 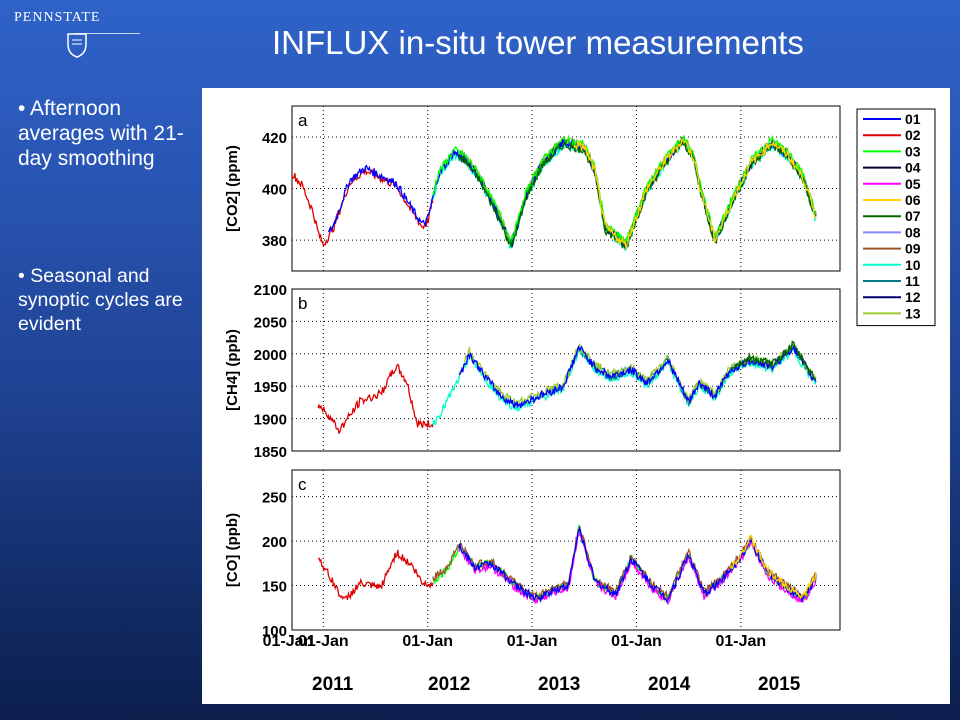 I want to click on y-tick-label: 1950, so click(x=270, y=387).